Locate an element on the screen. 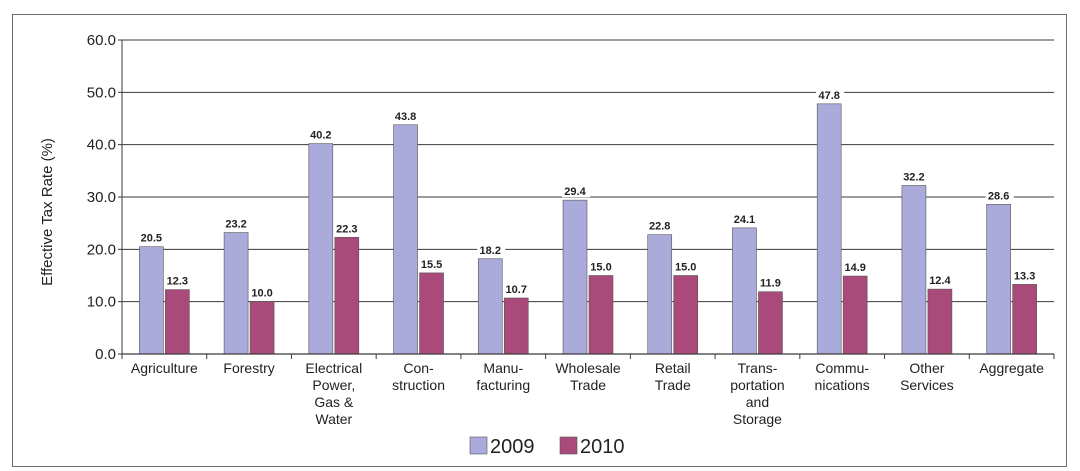 The image size is (1080, 471). value-label: 29.4 is located at coordinates (575, 192).